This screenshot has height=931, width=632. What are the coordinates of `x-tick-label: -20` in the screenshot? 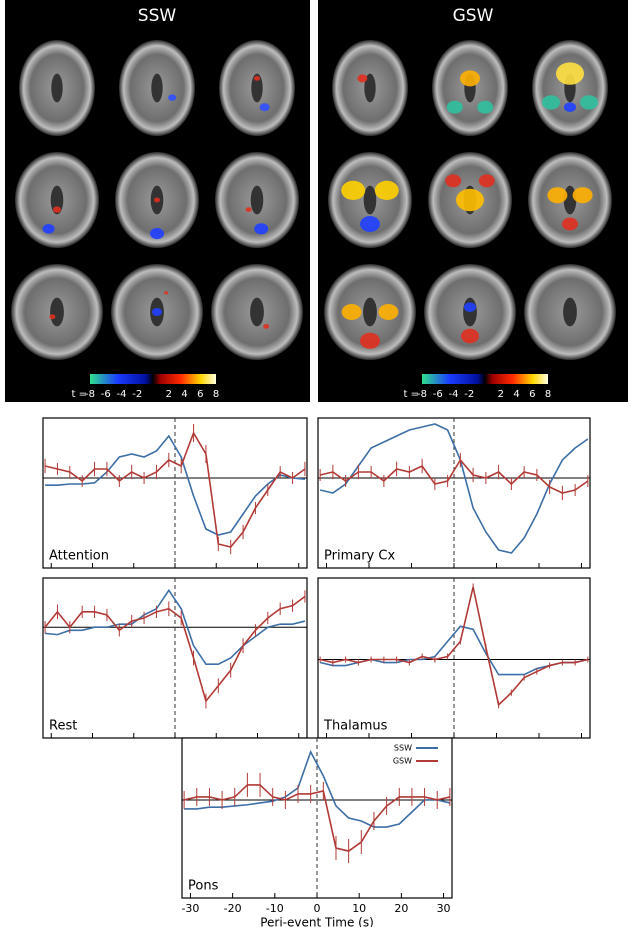 It's located at (233, 908).